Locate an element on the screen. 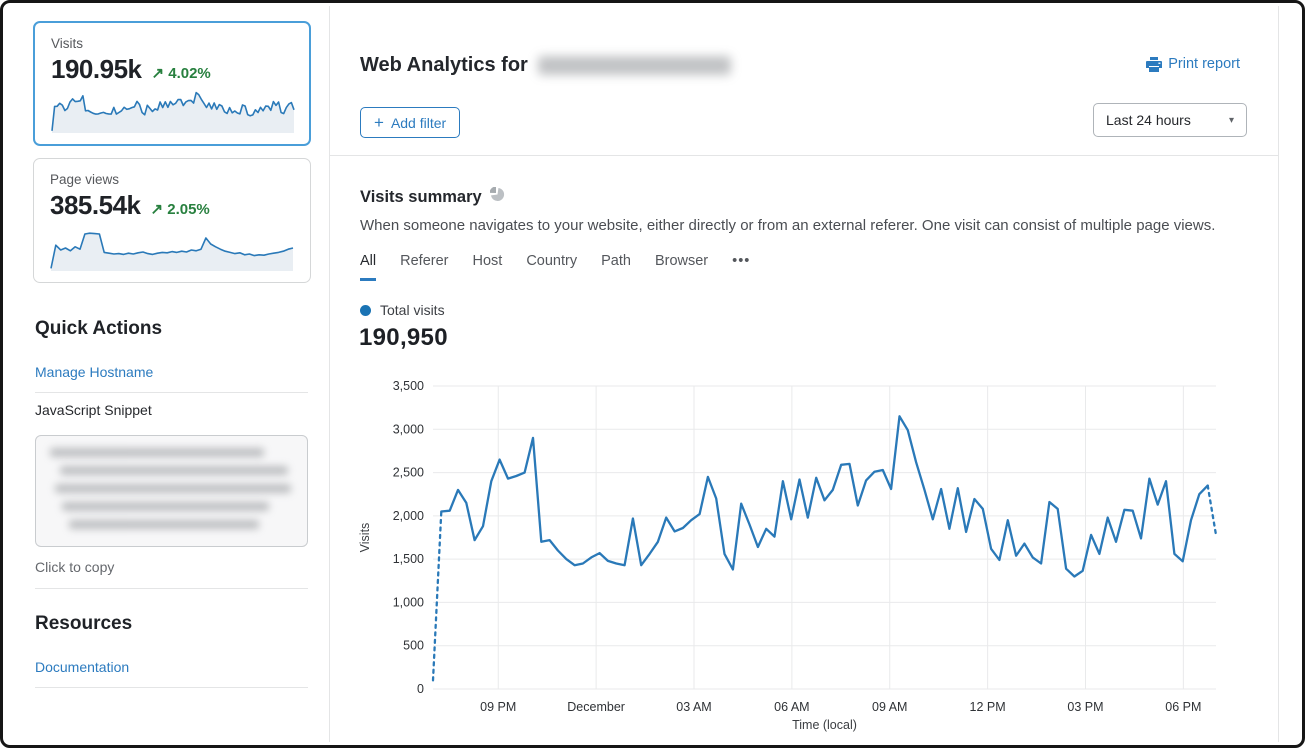 This screenshot has height=748, width=1305. metric-value: 190.95k is located at coordinates (96, 69).